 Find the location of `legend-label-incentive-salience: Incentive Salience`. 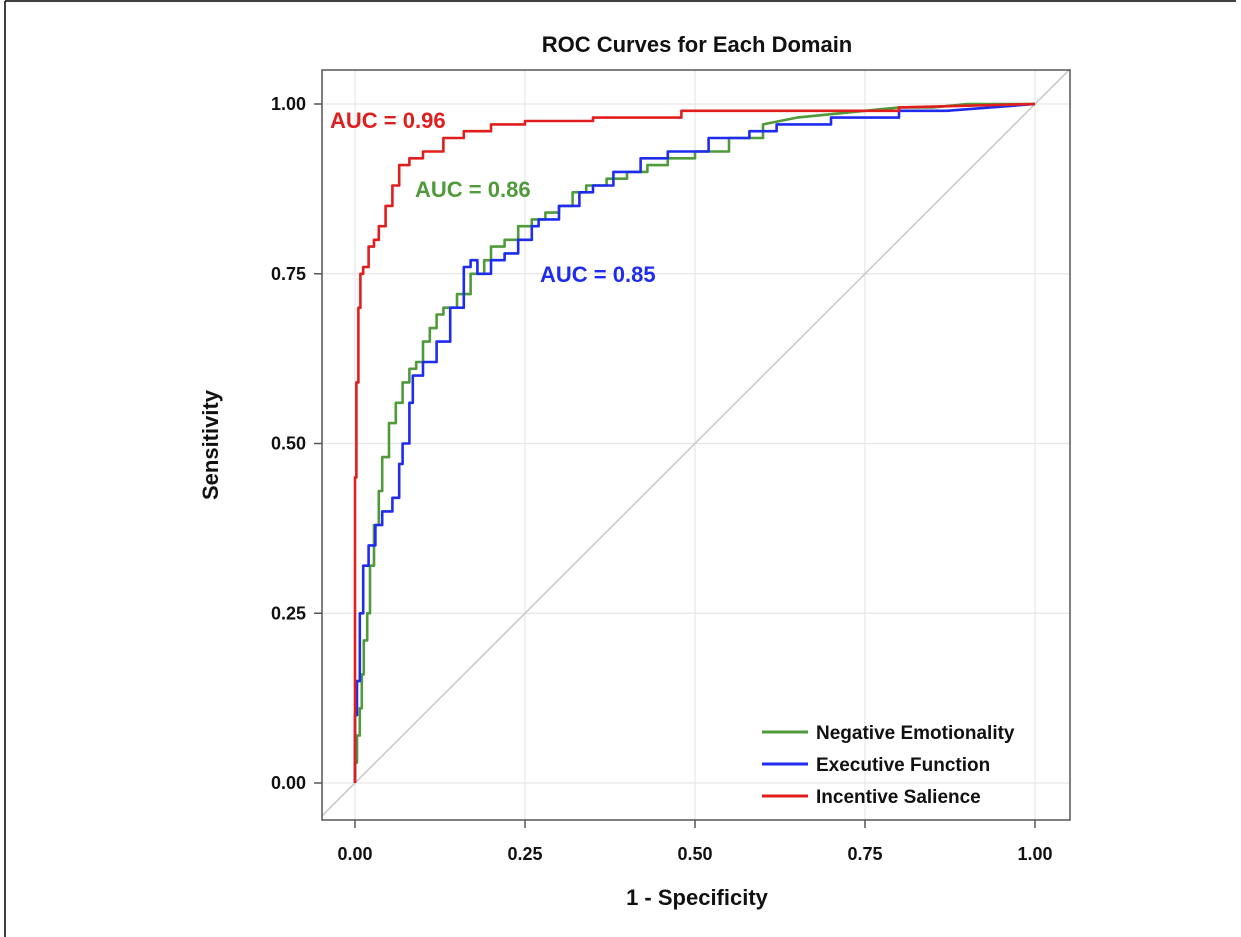

legend-label-incentive-salience: Incentive Salience is located at coordinates (898, 797).